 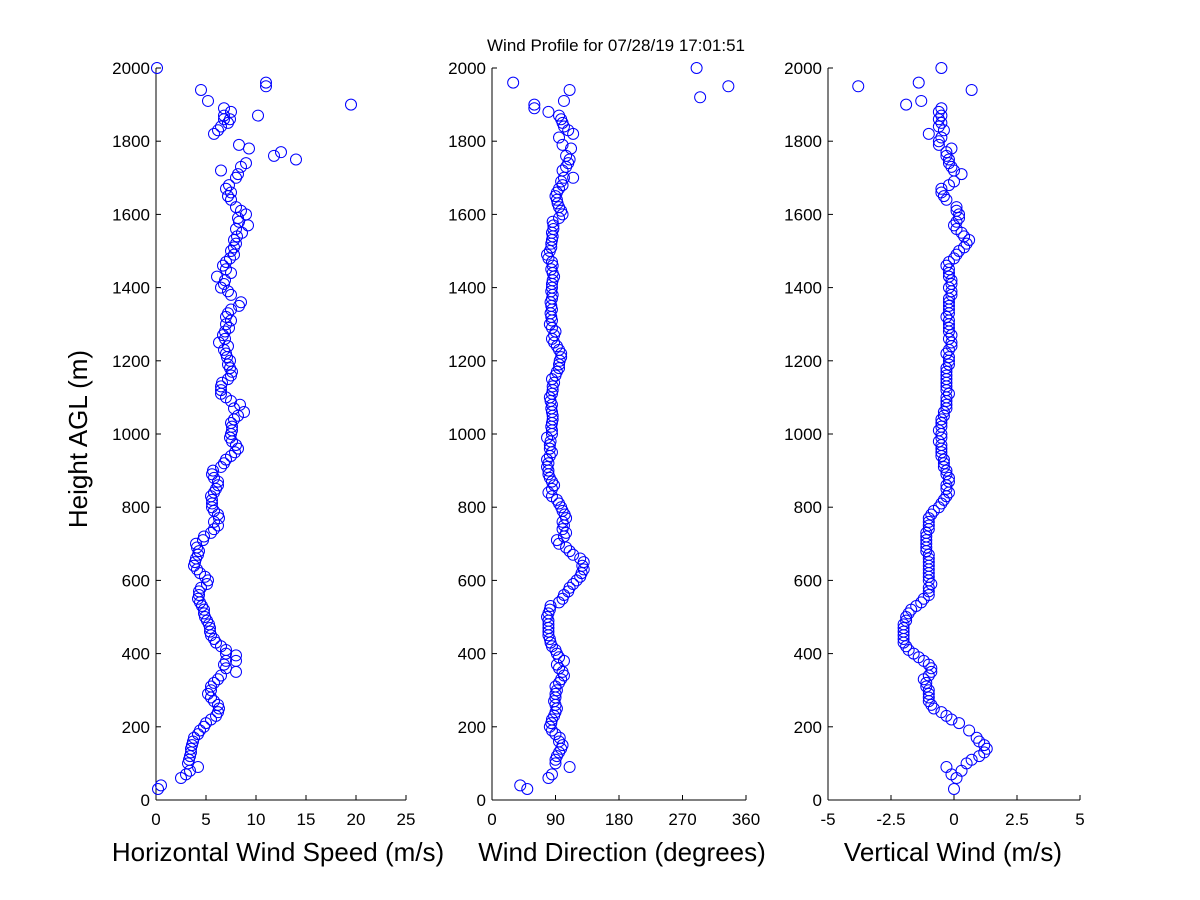 What do you see at coordinates (278, 852) in the screenshot?
I see `x-axis-label-speed: Horizontal Wind Speed (m/s)` at bounding box center [278, 852].